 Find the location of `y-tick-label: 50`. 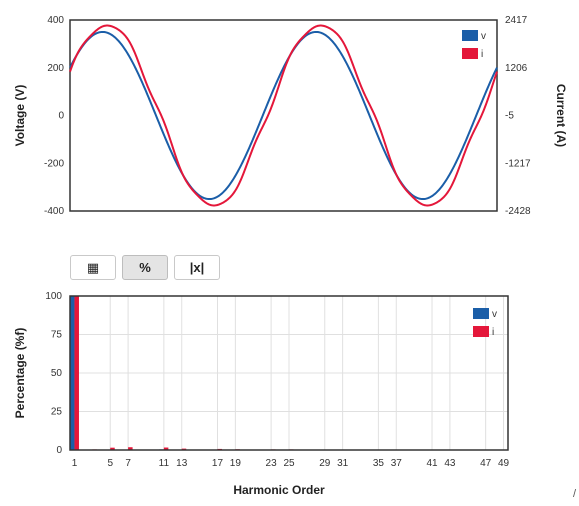

y-tick-label: 50 is located at coordinates (57, 373).